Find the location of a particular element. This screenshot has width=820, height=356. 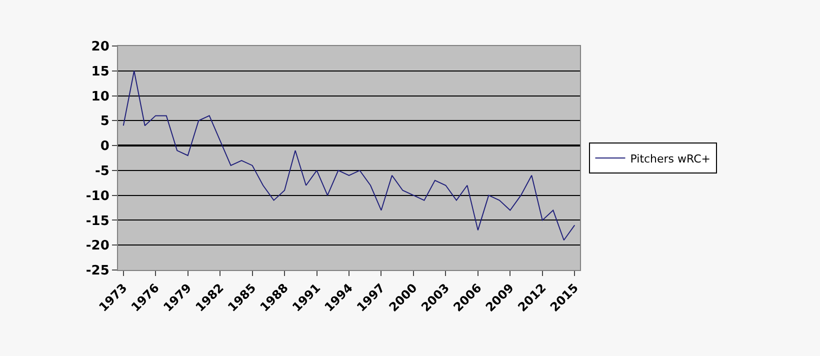

y-tick-label: -25 is located at coordinates (98, 271).